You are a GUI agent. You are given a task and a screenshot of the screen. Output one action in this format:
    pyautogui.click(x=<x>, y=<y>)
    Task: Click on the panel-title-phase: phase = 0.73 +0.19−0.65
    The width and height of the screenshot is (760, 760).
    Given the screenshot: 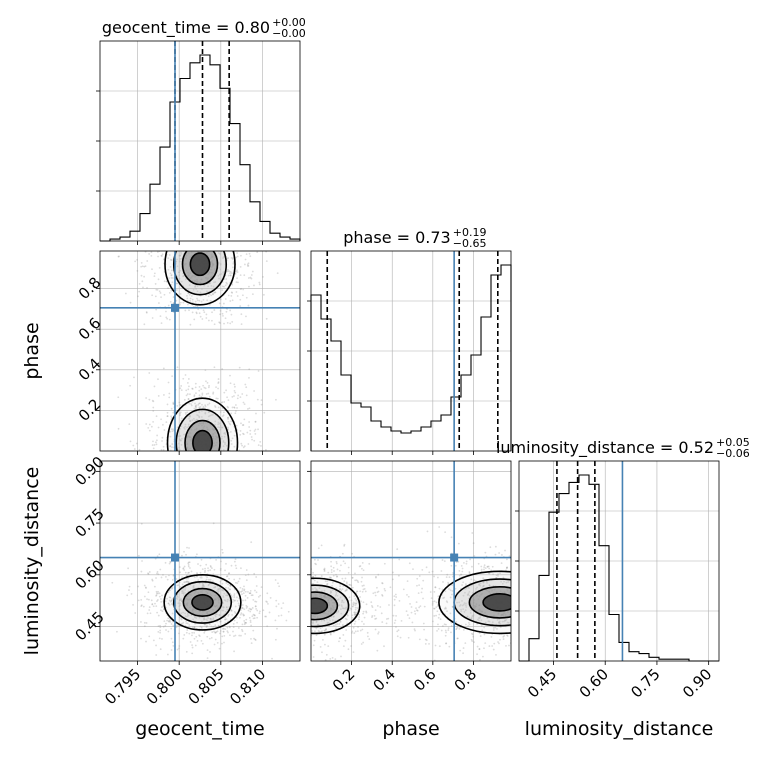 What is the action you would take?
    pyautogui.click(x=414, y=238)
    